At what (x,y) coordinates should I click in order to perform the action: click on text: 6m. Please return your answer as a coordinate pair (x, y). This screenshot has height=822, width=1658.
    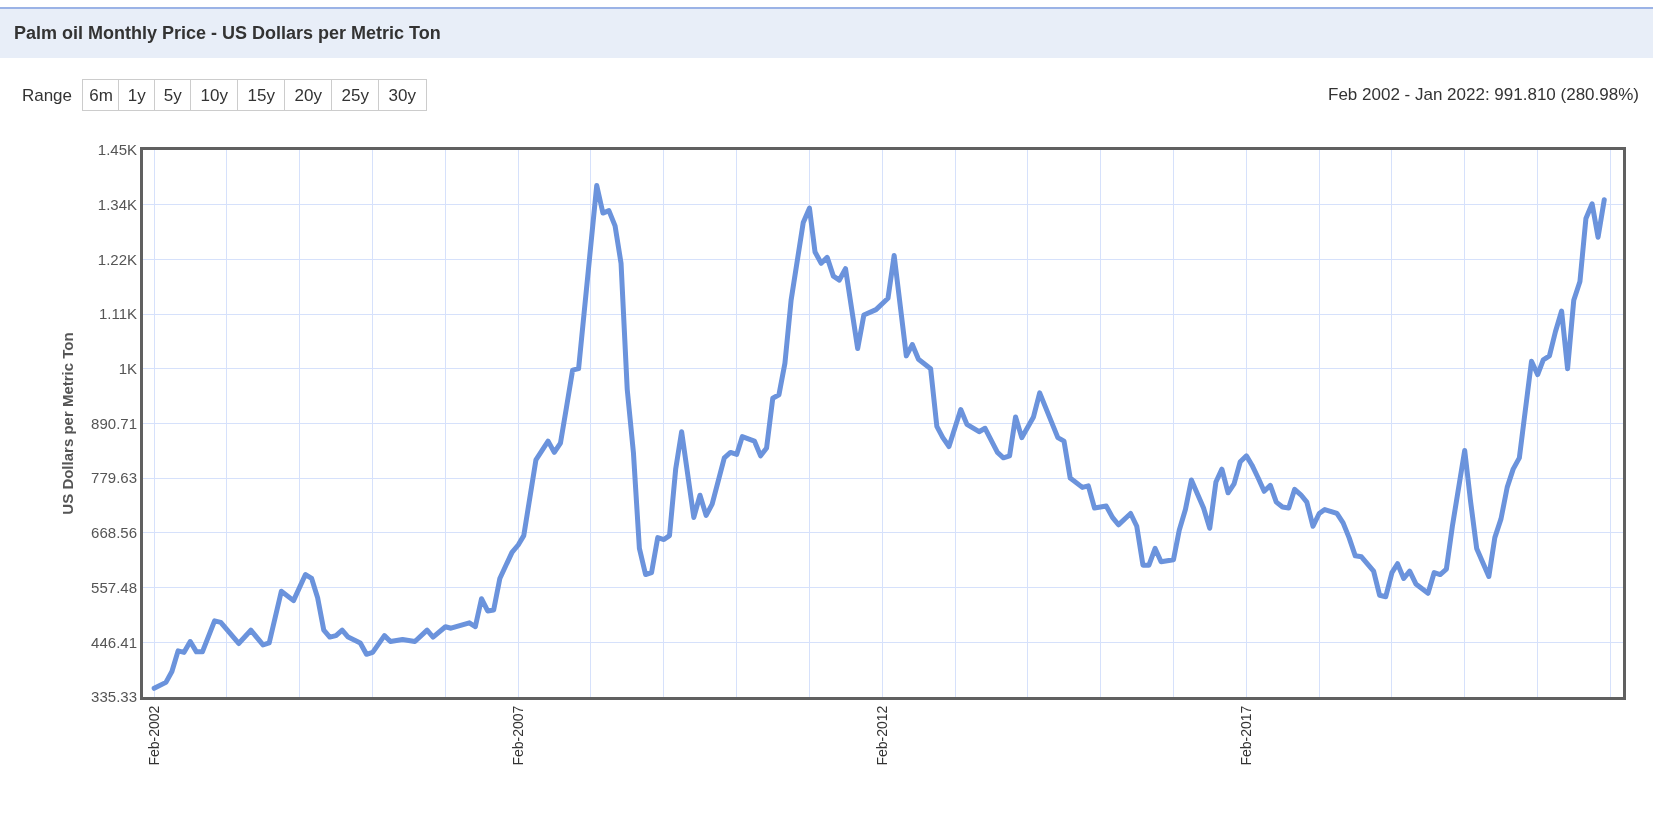
    Looking at the image, I should click on (101, 95).